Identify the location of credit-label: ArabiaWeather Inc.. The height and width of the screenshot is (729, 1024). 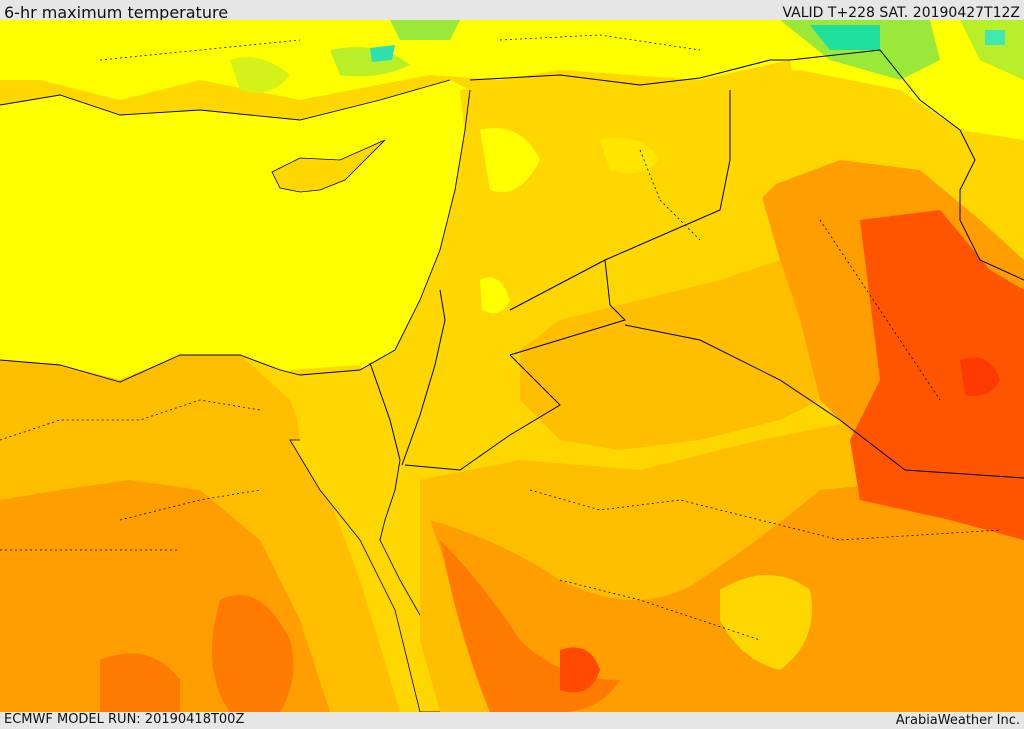
(957, 720).